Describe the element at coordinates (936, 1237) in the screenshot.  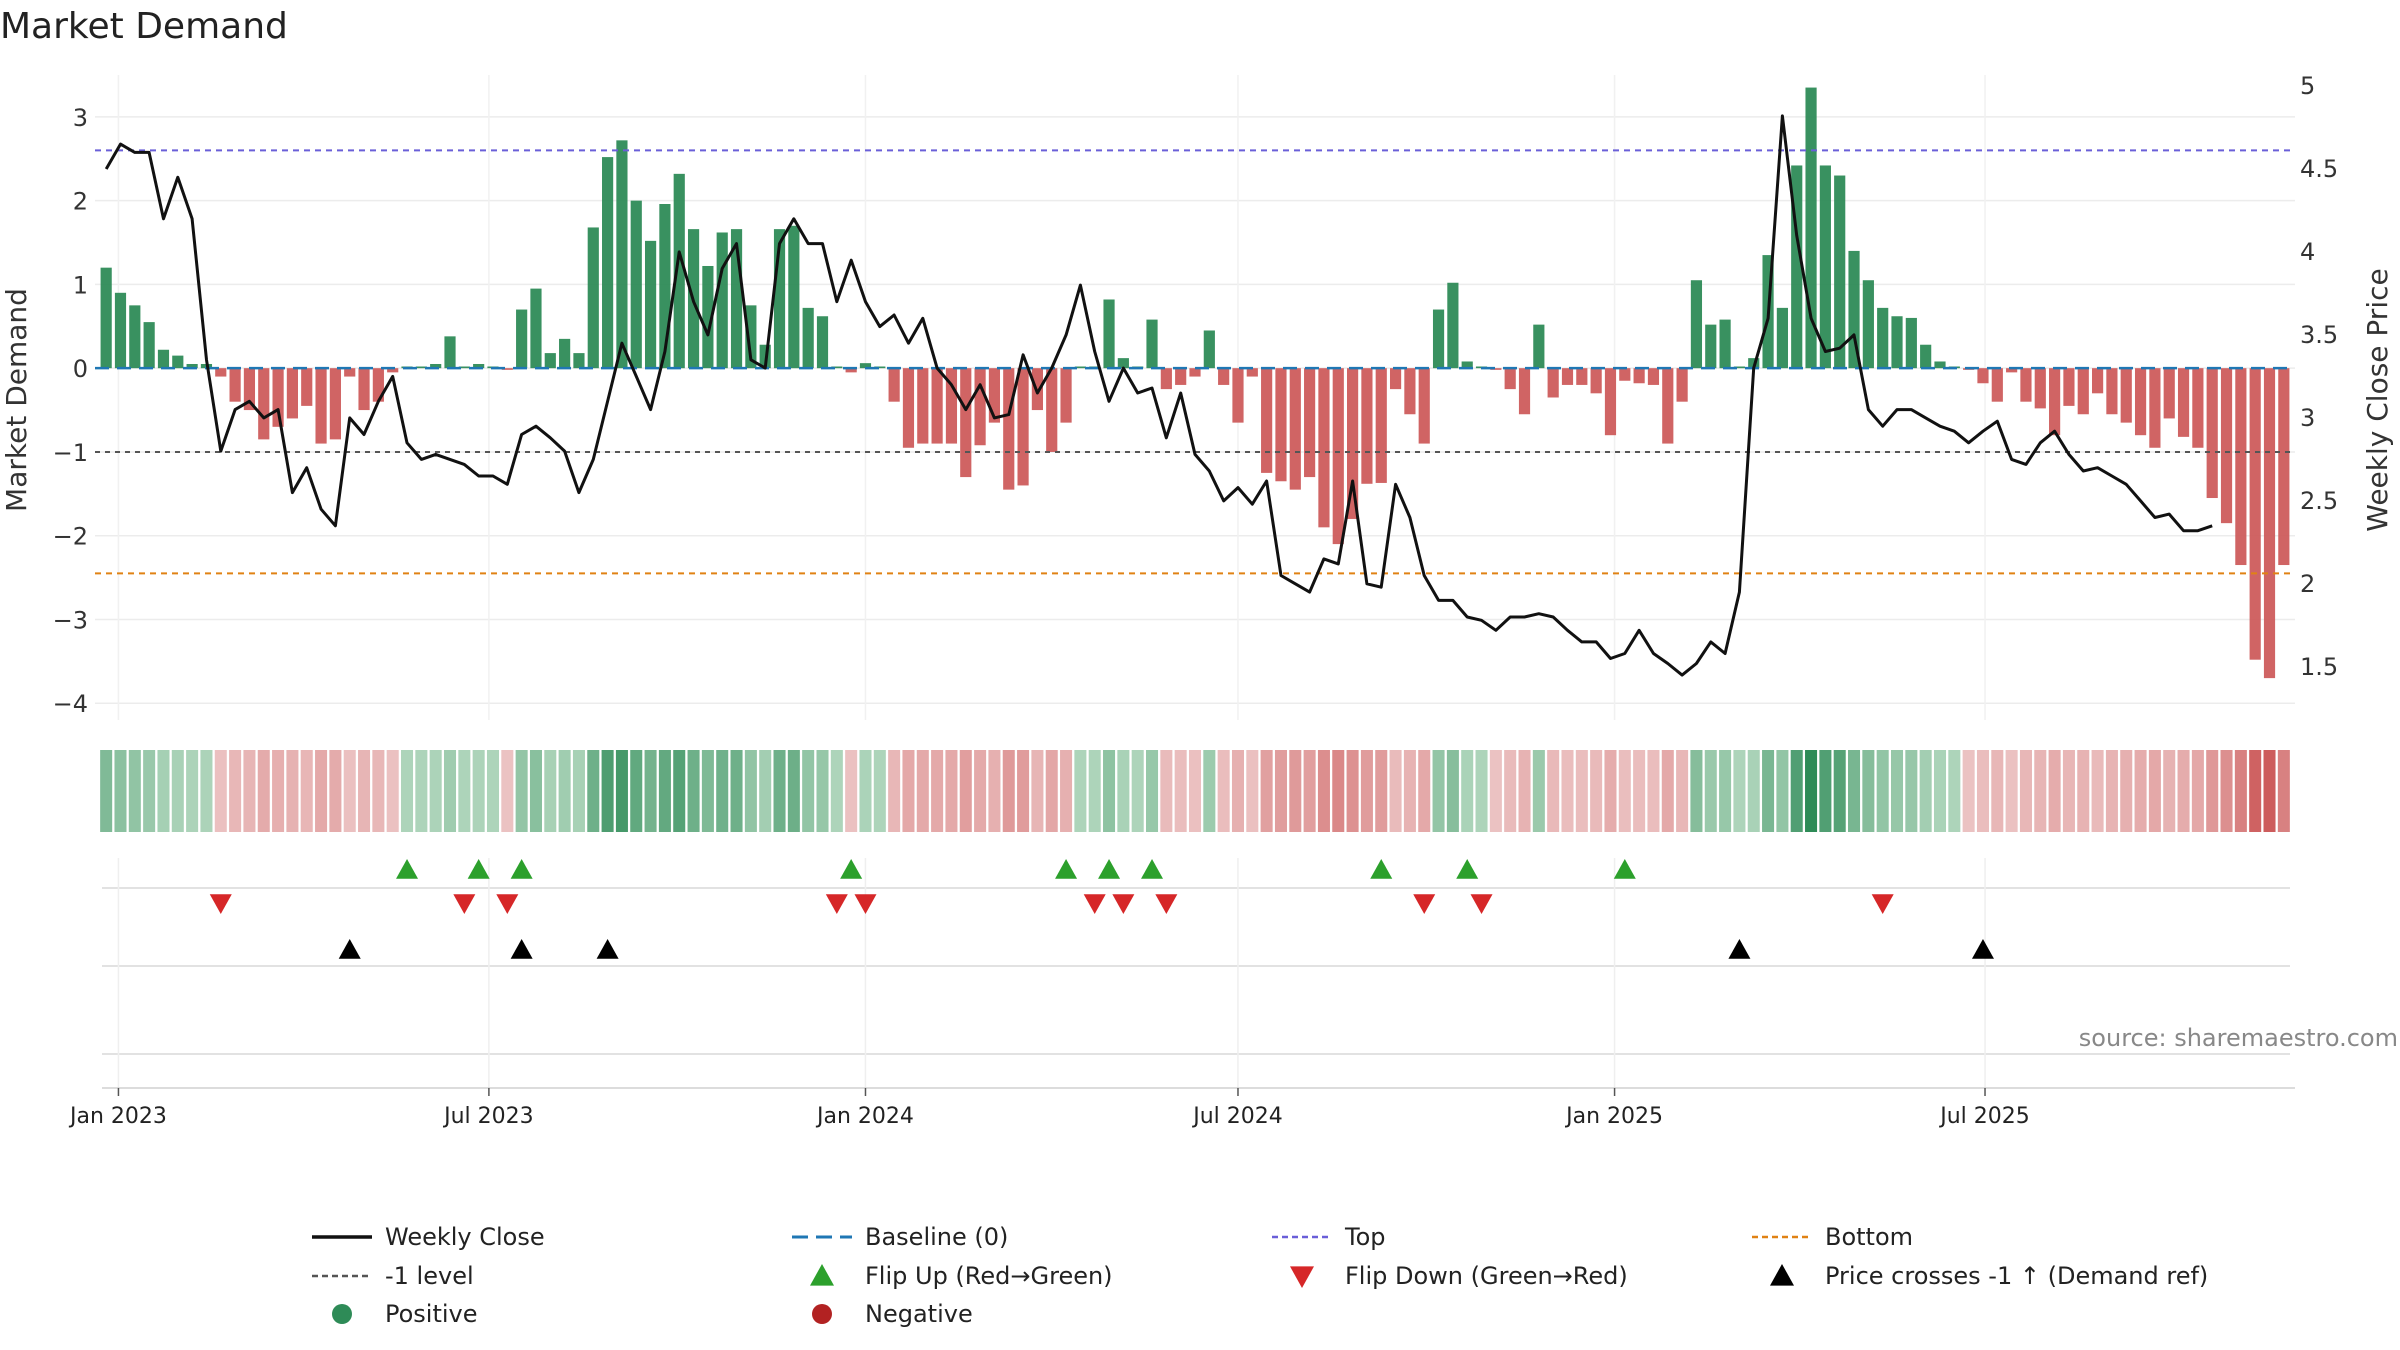
I see `legend-label: Baseline (0)` at that location.